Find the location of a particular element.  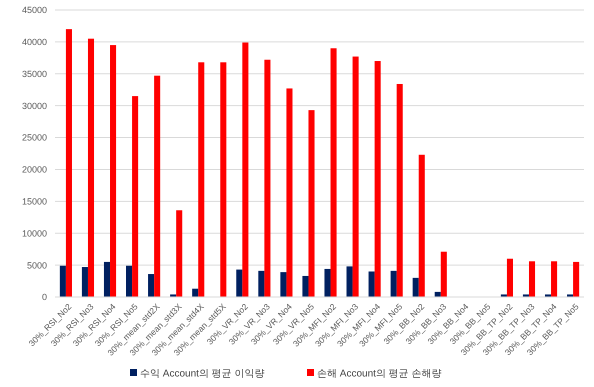

y-tick-label: 5000 is located at coordinates (36, 265).